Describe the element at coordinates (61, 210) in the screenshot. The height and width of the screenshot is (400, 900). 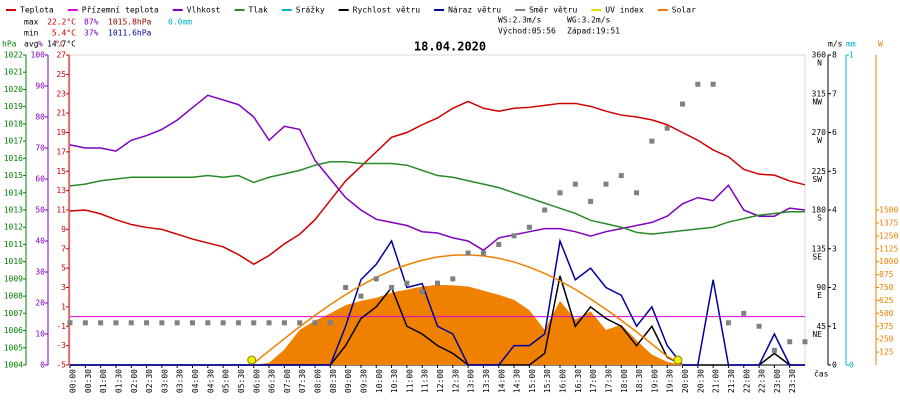
I see `y-tick-label: 11` at that location.